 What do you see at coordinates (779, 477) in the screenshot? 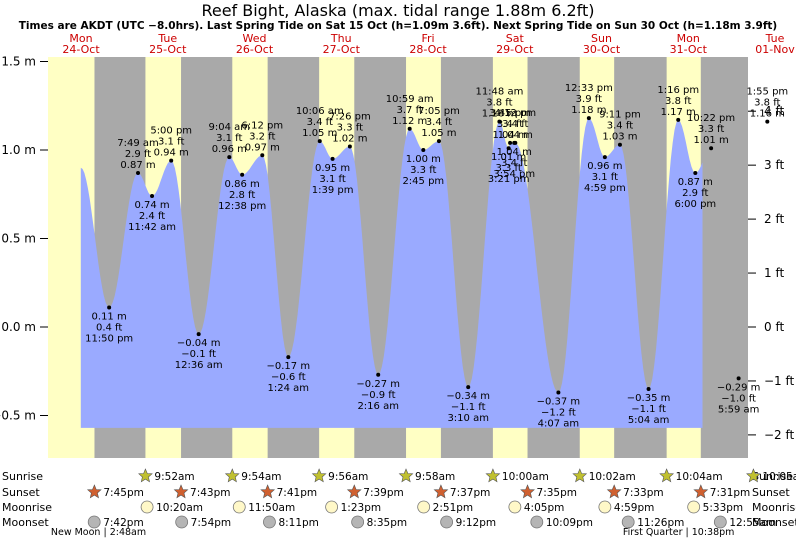
I see `sunrise-time: 10:05am` at bounding box center [779, 477].